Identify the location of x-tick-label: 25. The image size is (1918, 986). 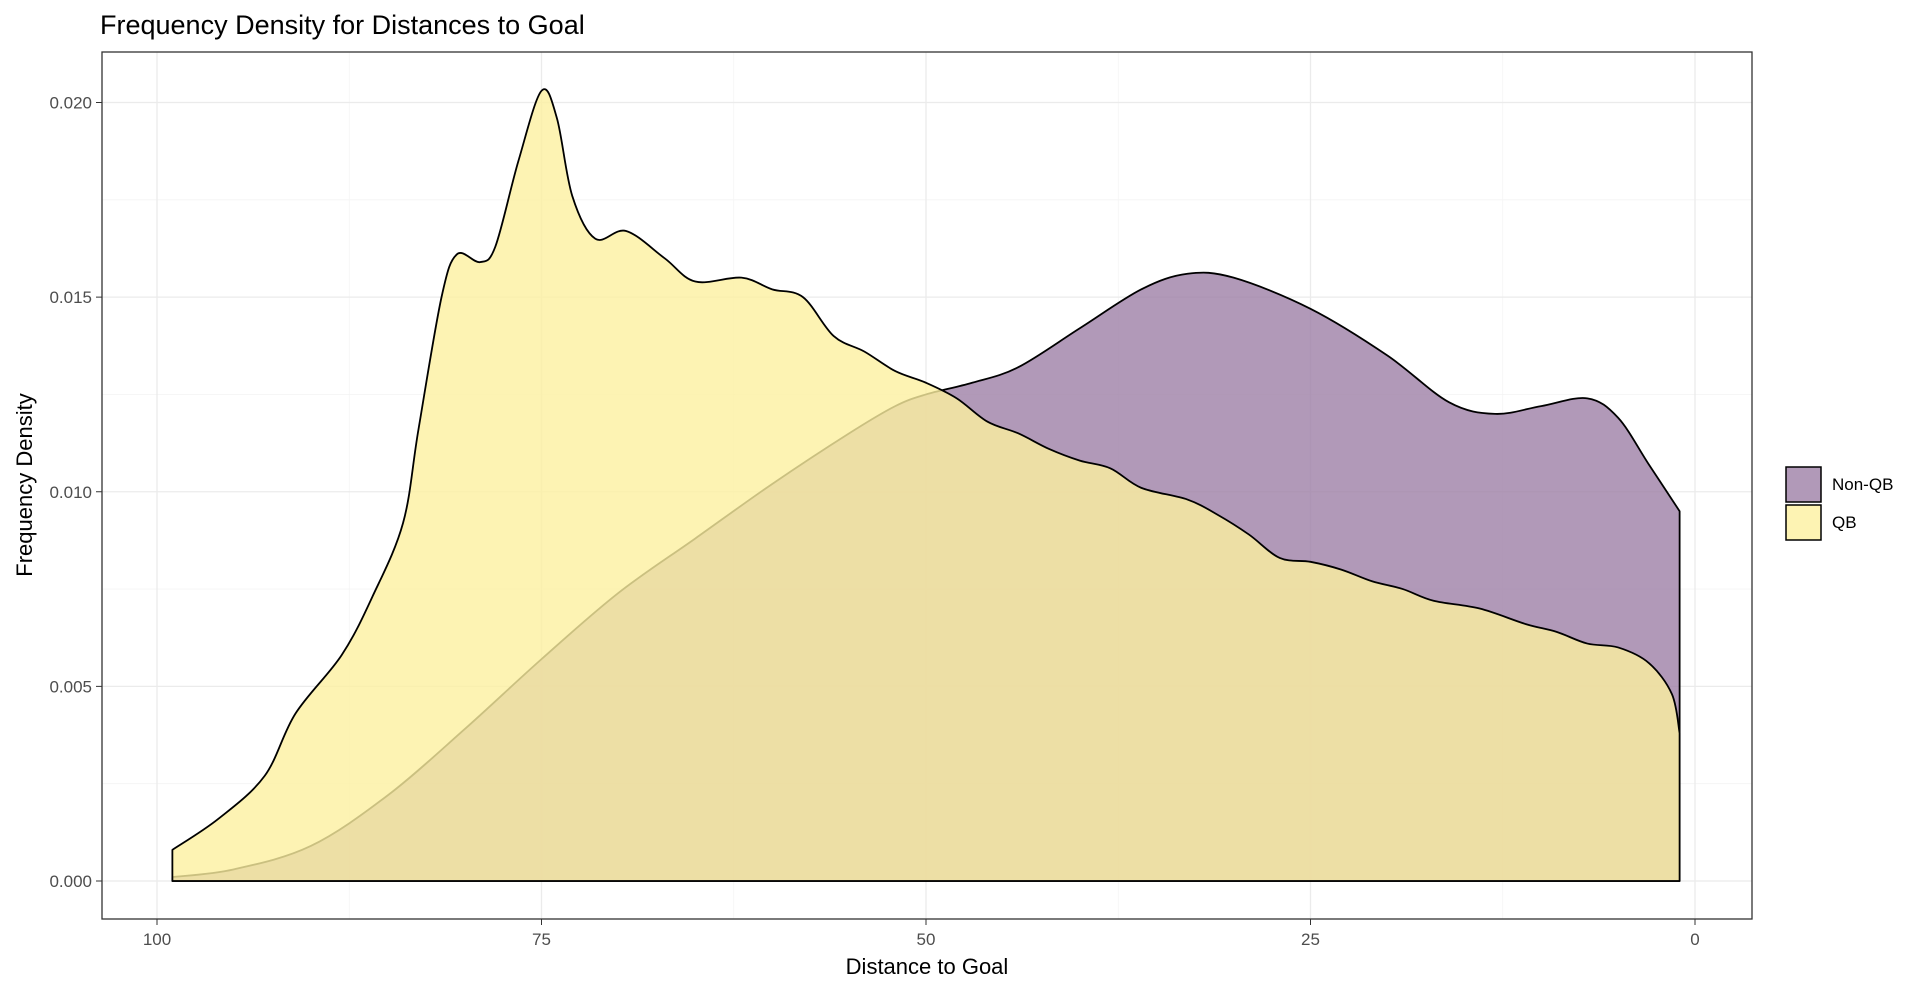
(1310, 939).